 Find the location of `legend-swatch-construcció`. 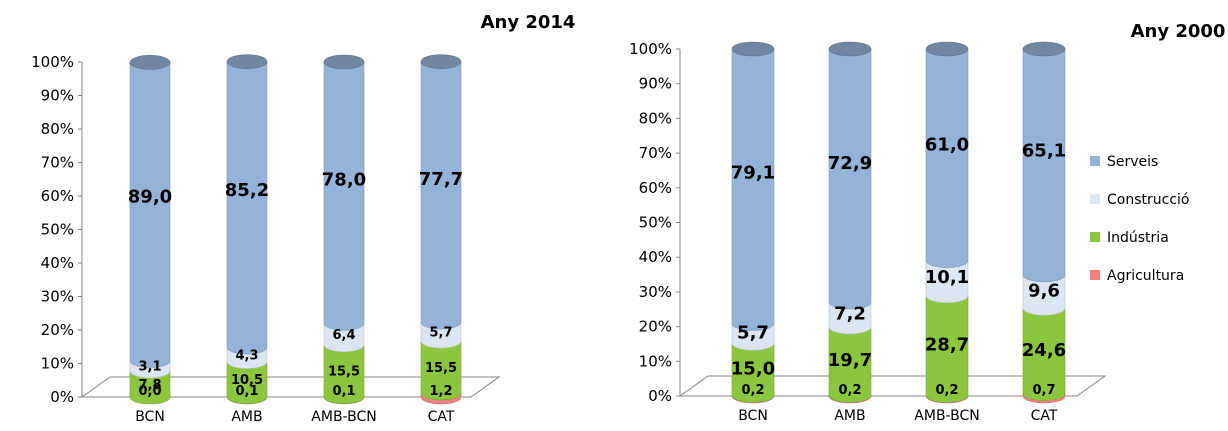

legend-swatch-construcció is located at coordinates (1095, 199).